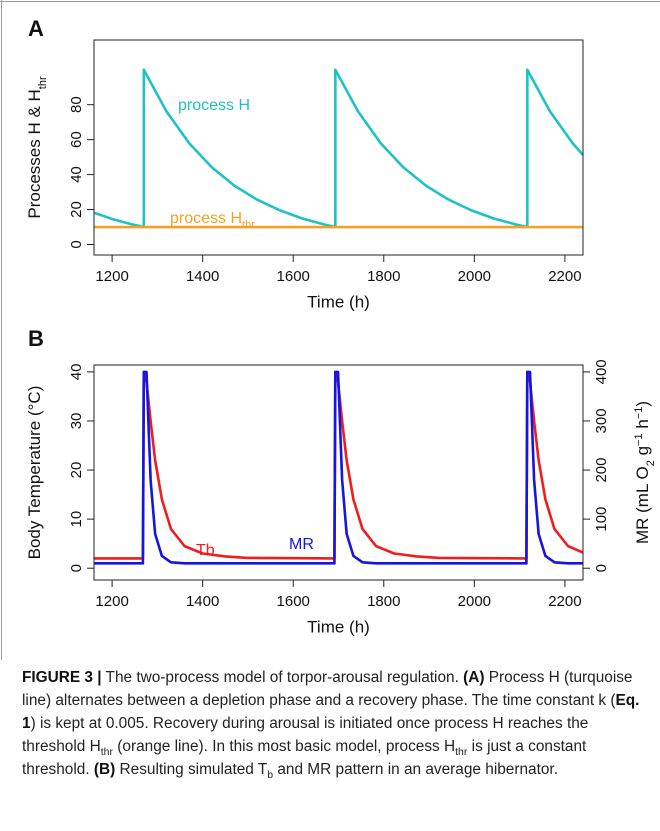 The image size is (660, 831). What do you see at coordinates (642, 426) in the screenshot?
I see `label-part: h` at bounding box center [642, 426].